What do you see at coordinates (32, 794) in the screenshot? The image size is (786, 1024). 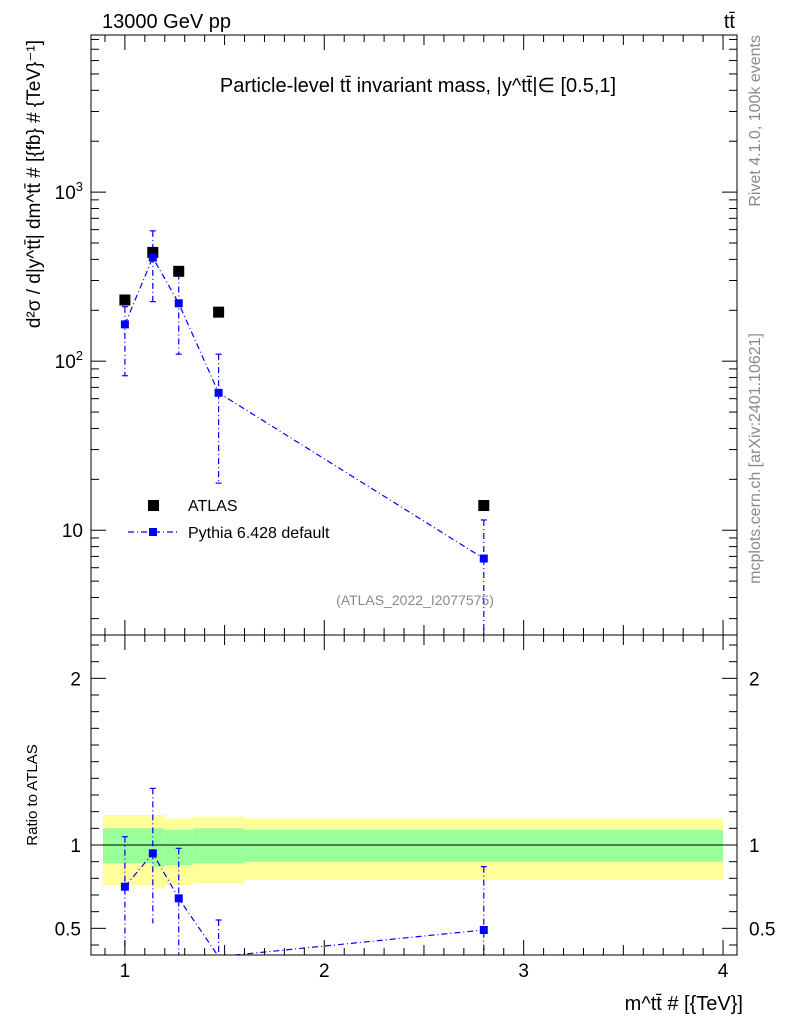 I see `ratio-y-axis-label: Ratio to ATLAS` at bounding box center [32, 794].